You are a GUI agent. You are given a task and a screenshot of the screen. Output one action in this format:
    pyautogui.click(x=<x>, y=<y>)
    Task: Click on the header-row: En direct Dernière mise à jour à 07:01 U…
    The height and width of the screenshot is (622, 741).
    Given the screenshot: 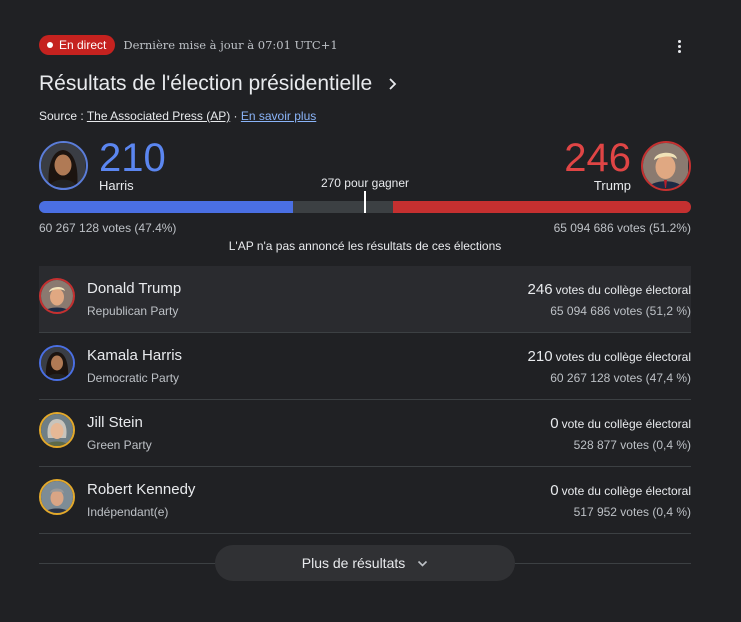 What is the action you would take?
    pyautogui.click(x=365, y=45)
    